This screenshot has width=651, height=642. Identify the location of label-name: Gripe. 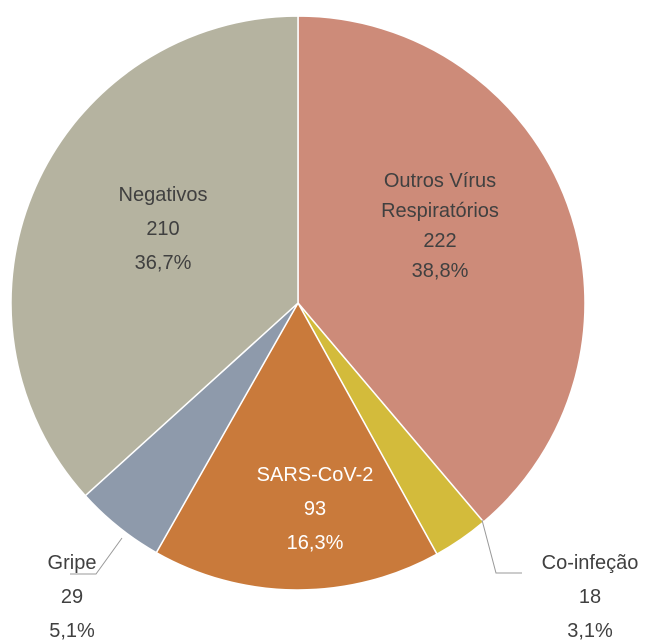
(72, 563).